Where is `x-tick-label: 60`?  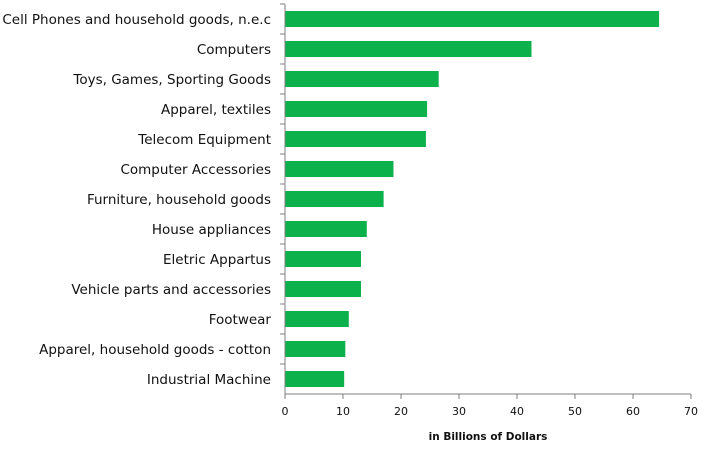 x-tick-label: 60 is located at coordinates (633, 411).